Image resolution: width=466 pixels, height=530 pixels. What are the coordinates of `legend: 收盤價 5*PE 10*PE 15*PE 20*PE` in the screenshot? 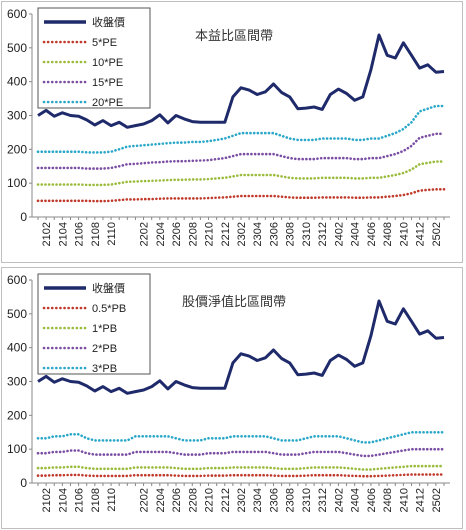 It's located at (94, 58).